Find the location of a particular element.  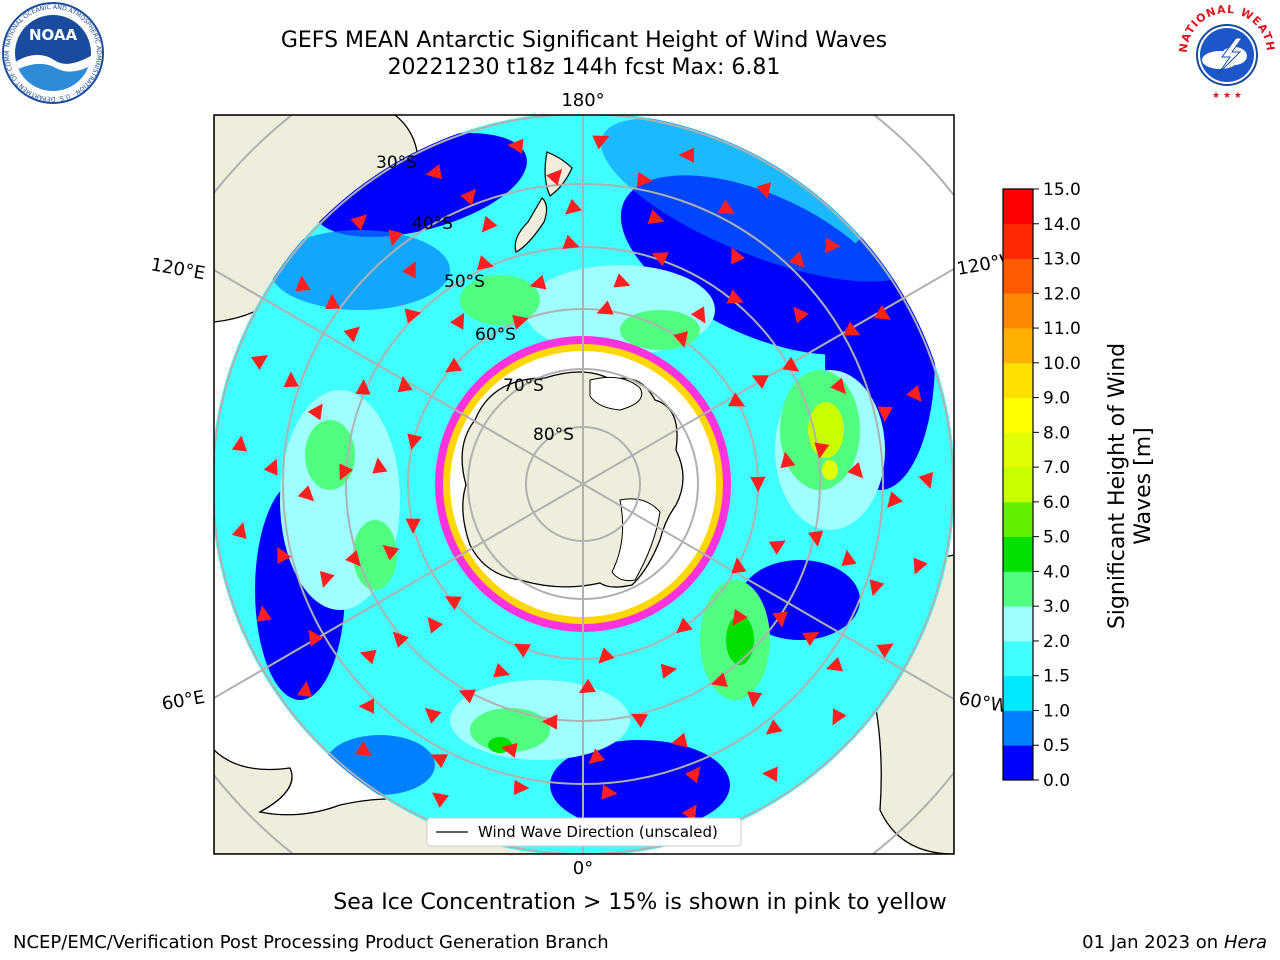

lat-label-80s: 80°S is located at coordinates (553, 435).